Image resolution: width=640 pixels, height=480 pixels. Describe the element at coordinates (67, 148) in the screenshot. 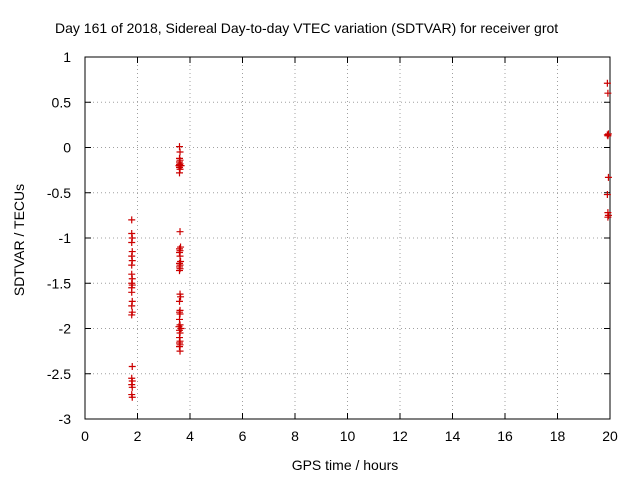

I see `y-tick-label: 0` at that location.